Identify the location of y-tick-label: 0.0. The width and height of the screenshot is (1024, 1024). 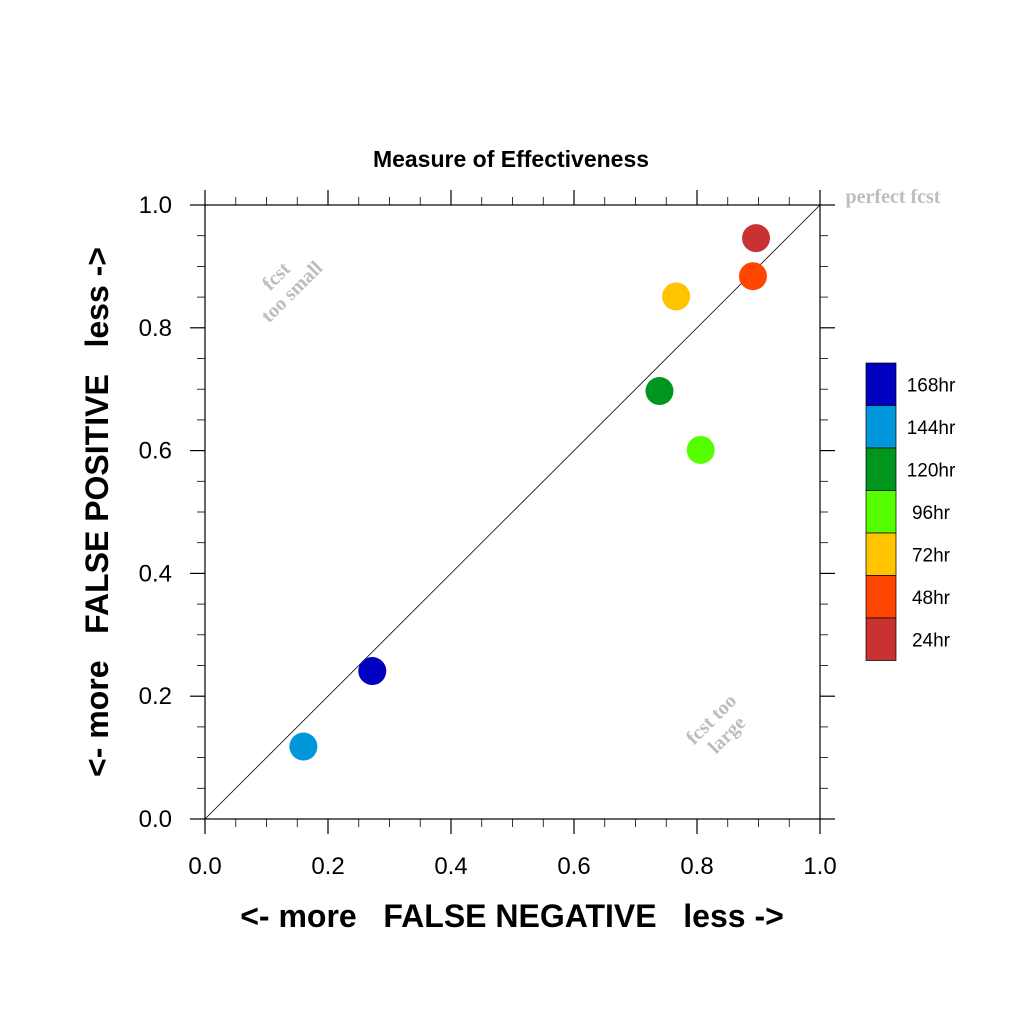
(155, 819).